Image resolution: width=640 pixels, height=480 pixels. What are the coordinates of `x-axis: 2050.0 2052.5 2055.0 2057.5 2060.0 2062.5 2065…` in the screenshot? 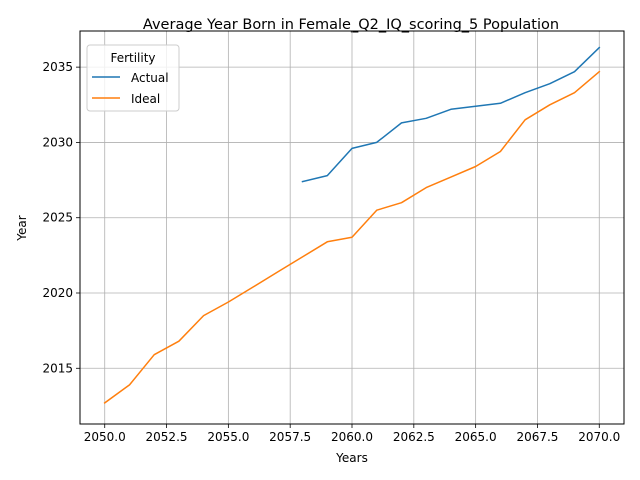 It's located at (352, 434).